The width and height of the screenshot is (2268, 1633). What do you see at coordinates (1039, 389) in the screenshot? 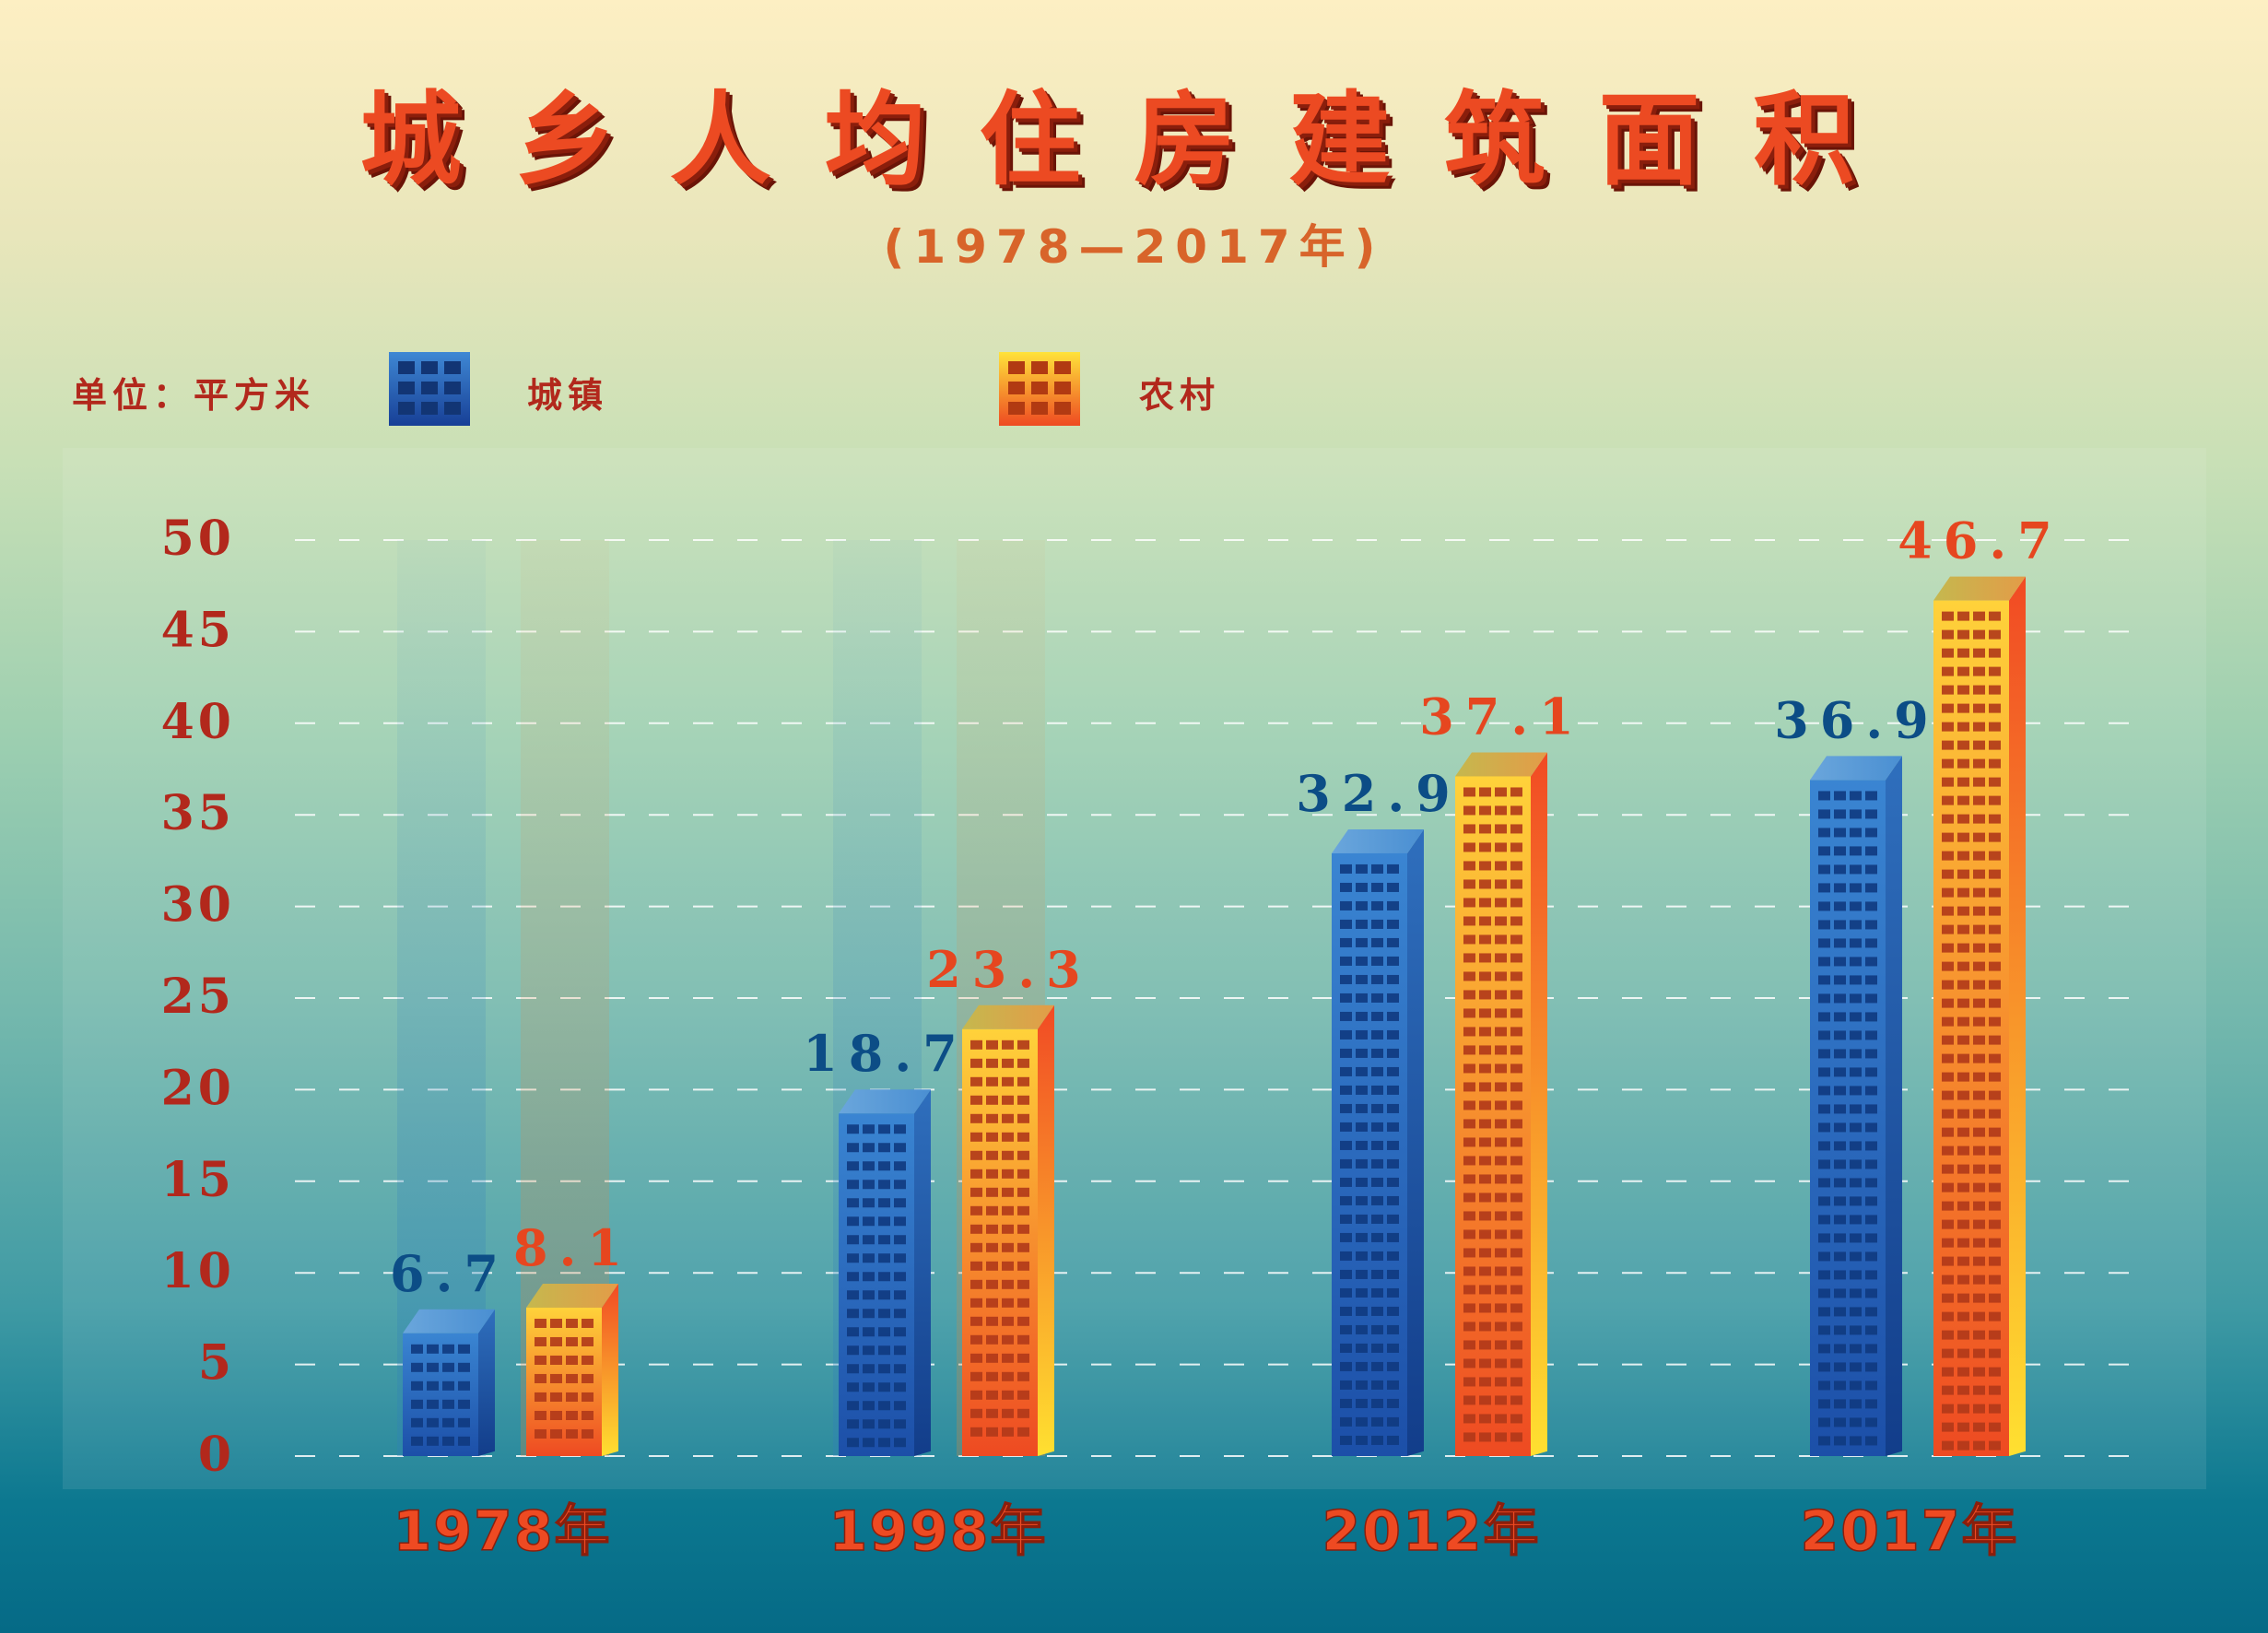
I see `legend-swatch-rural` at bounding box center [1039, 389].